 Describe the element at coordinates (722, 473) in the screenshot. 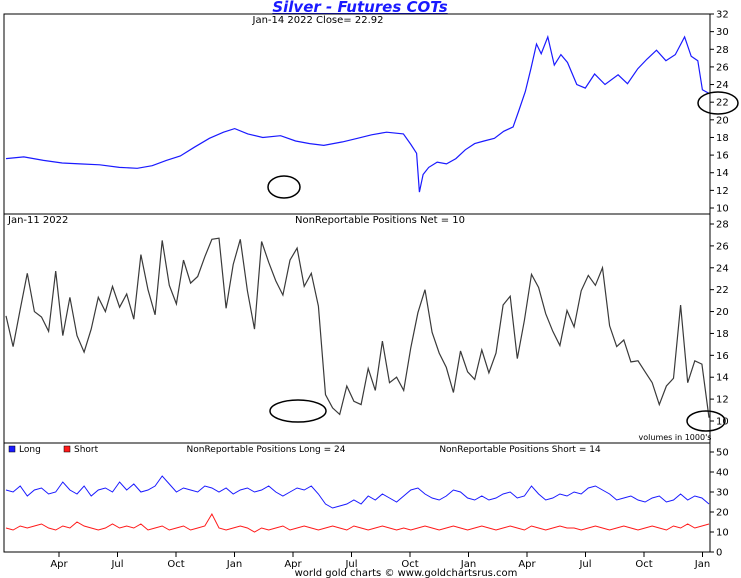

I see `y-tick-label: 40` at that location.